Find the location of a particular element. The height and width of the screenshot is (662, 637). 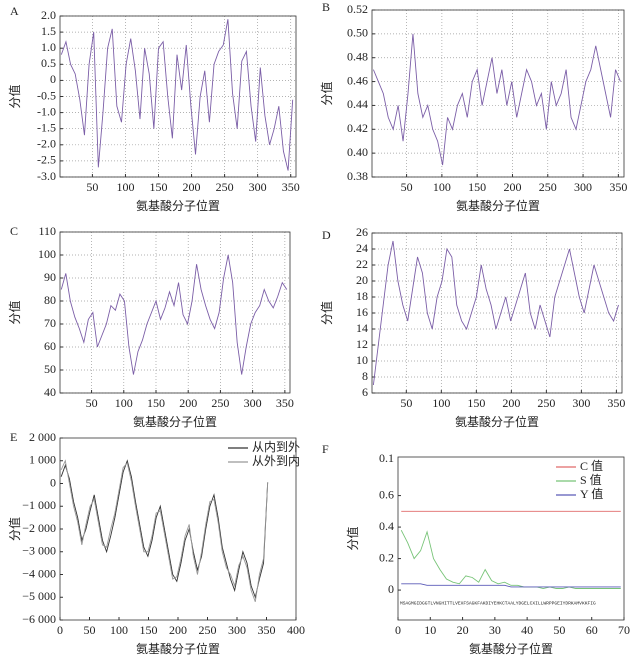

legend-label: 从外到内 is located at coordinates (276, 461).